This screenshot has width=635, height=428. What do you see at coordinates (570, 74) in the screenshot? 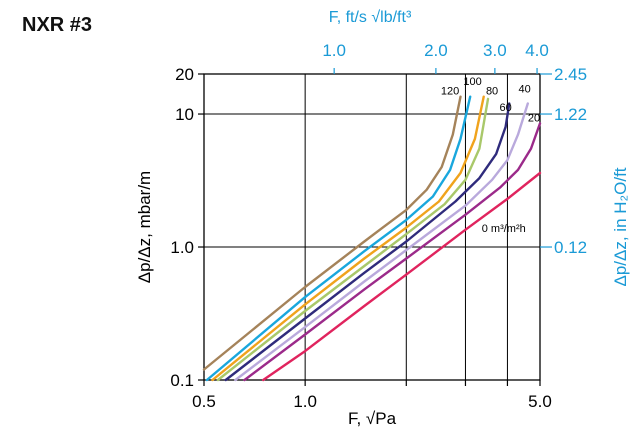
I see `y-tick-label-right: 2.45` at bounding box center [570, 74].